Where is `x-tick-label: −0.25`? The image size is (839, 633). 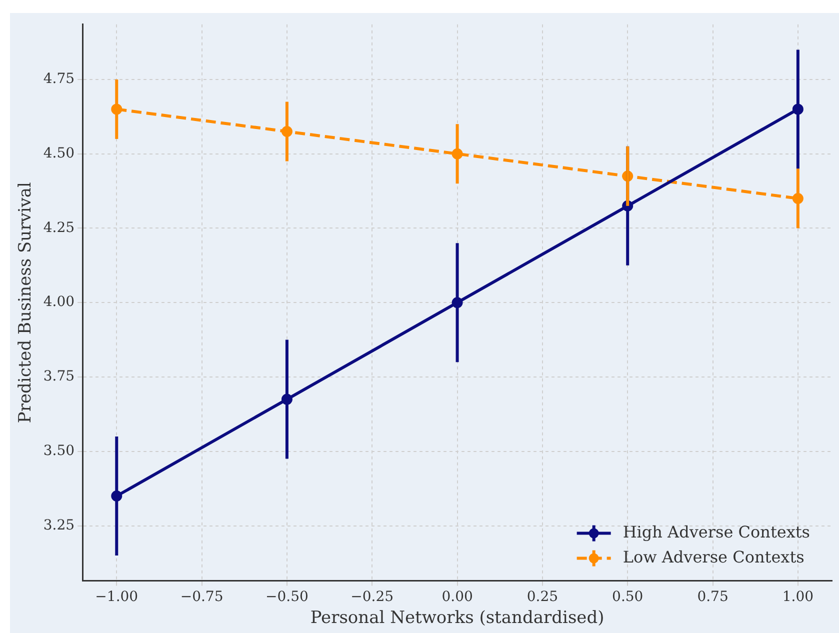 x-tick-label: −0.25 is located at coordinates (372, 596).